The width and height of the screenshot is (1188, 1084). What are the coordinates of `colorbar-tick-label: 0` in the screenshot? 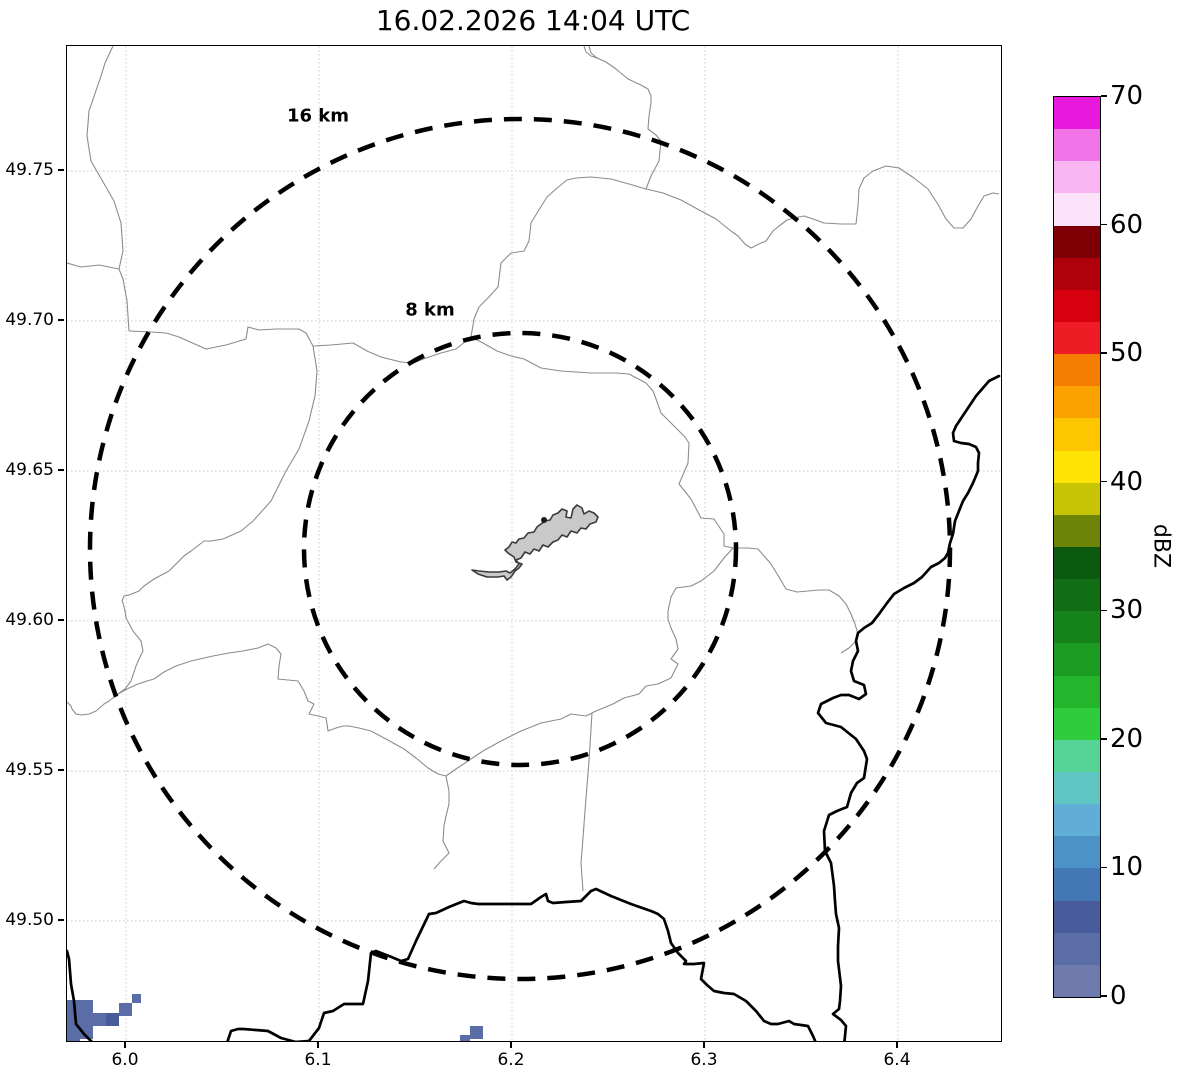 It's located at (1118, 996).